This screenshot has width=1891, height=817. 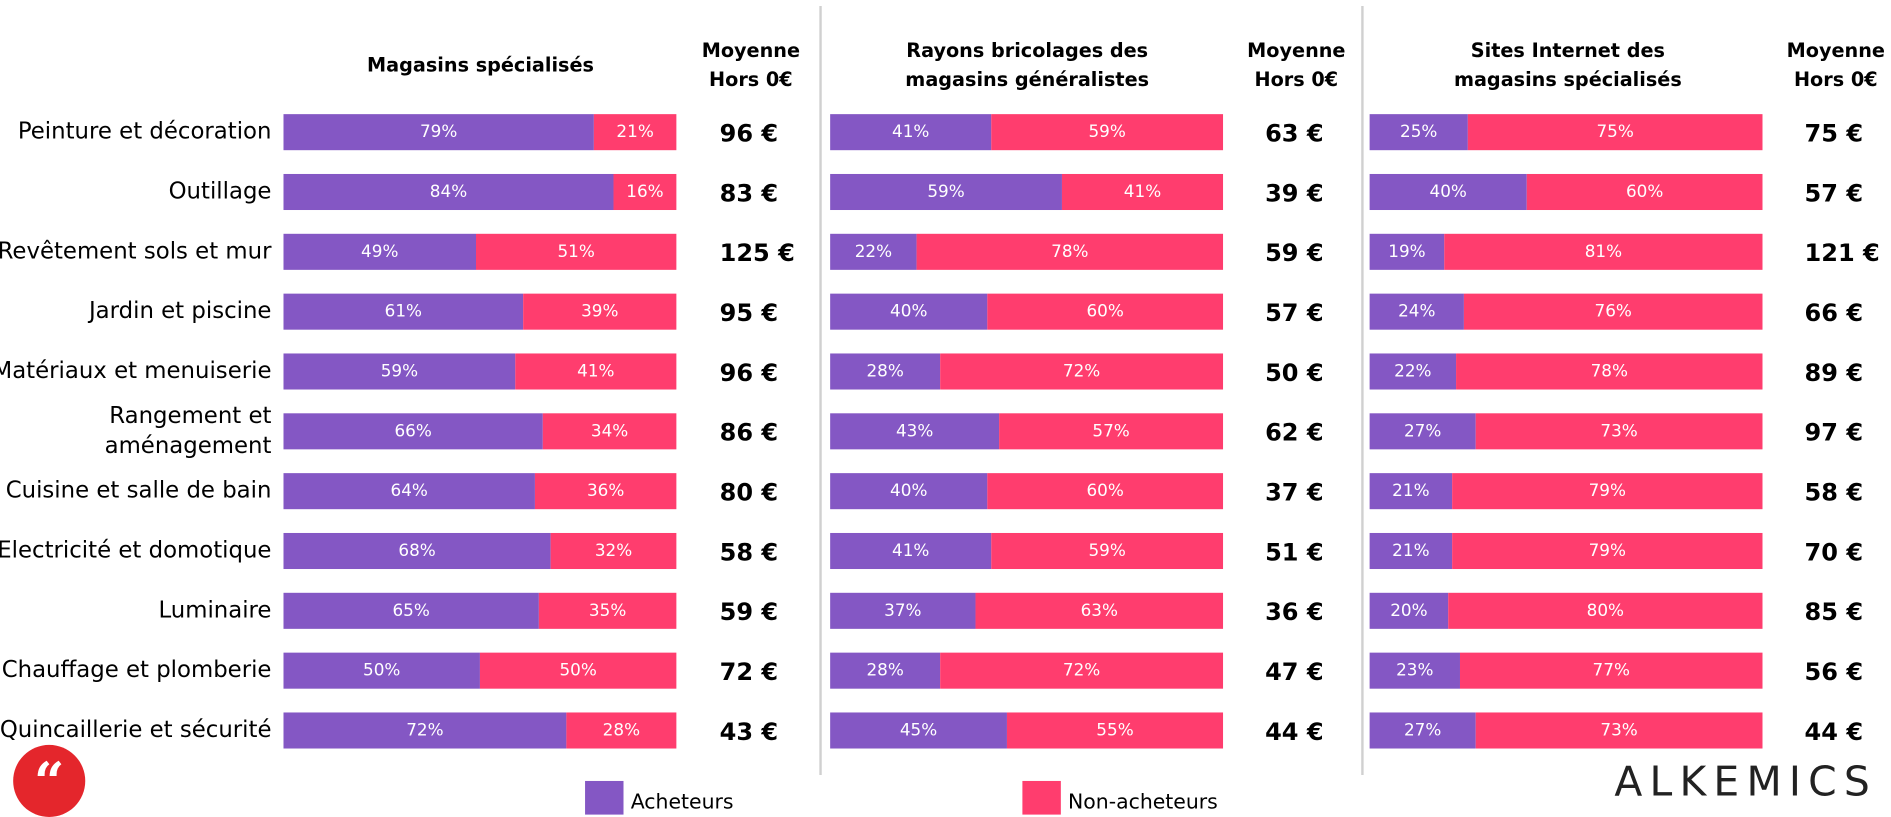 I want to click on value-label: 51%, so click(x=575, y=251).